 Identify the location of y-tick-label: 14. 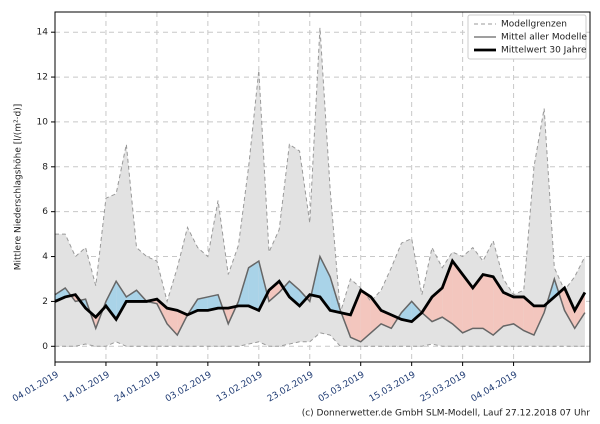
(43, 33).